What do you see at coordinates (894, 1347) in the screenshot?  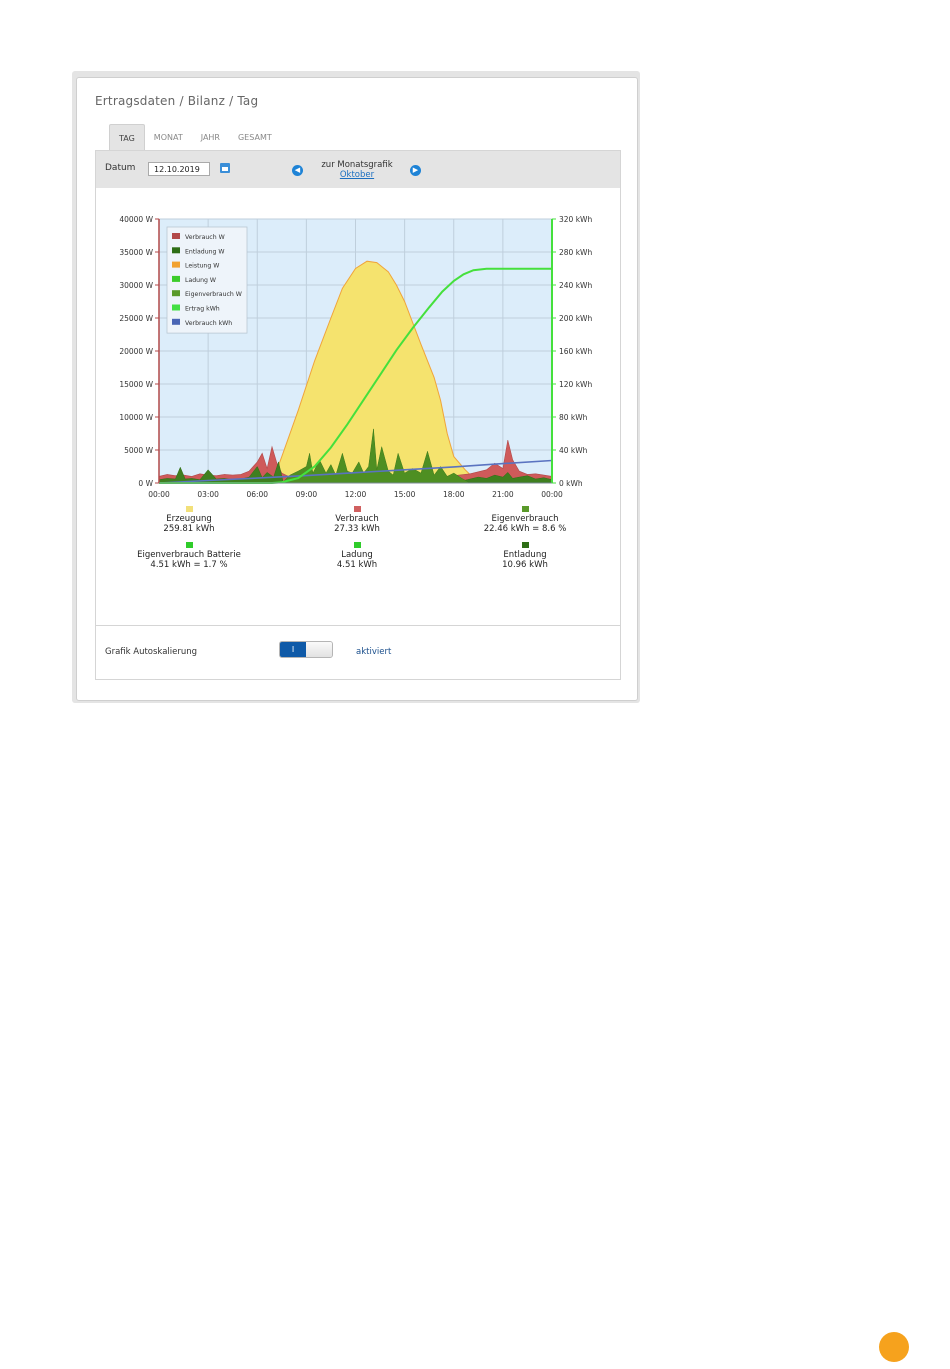 I see `page-marker` at bounding box center [894, 1347].